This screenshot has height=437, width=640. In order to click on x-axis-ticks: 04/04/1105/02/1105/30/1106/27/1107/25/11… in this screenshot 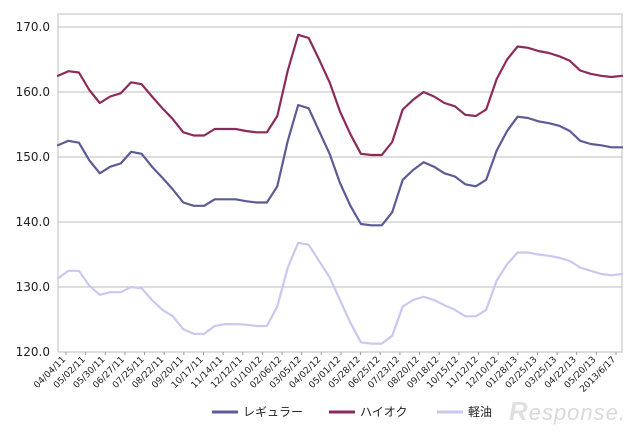, I will do `click(325, 373)`.